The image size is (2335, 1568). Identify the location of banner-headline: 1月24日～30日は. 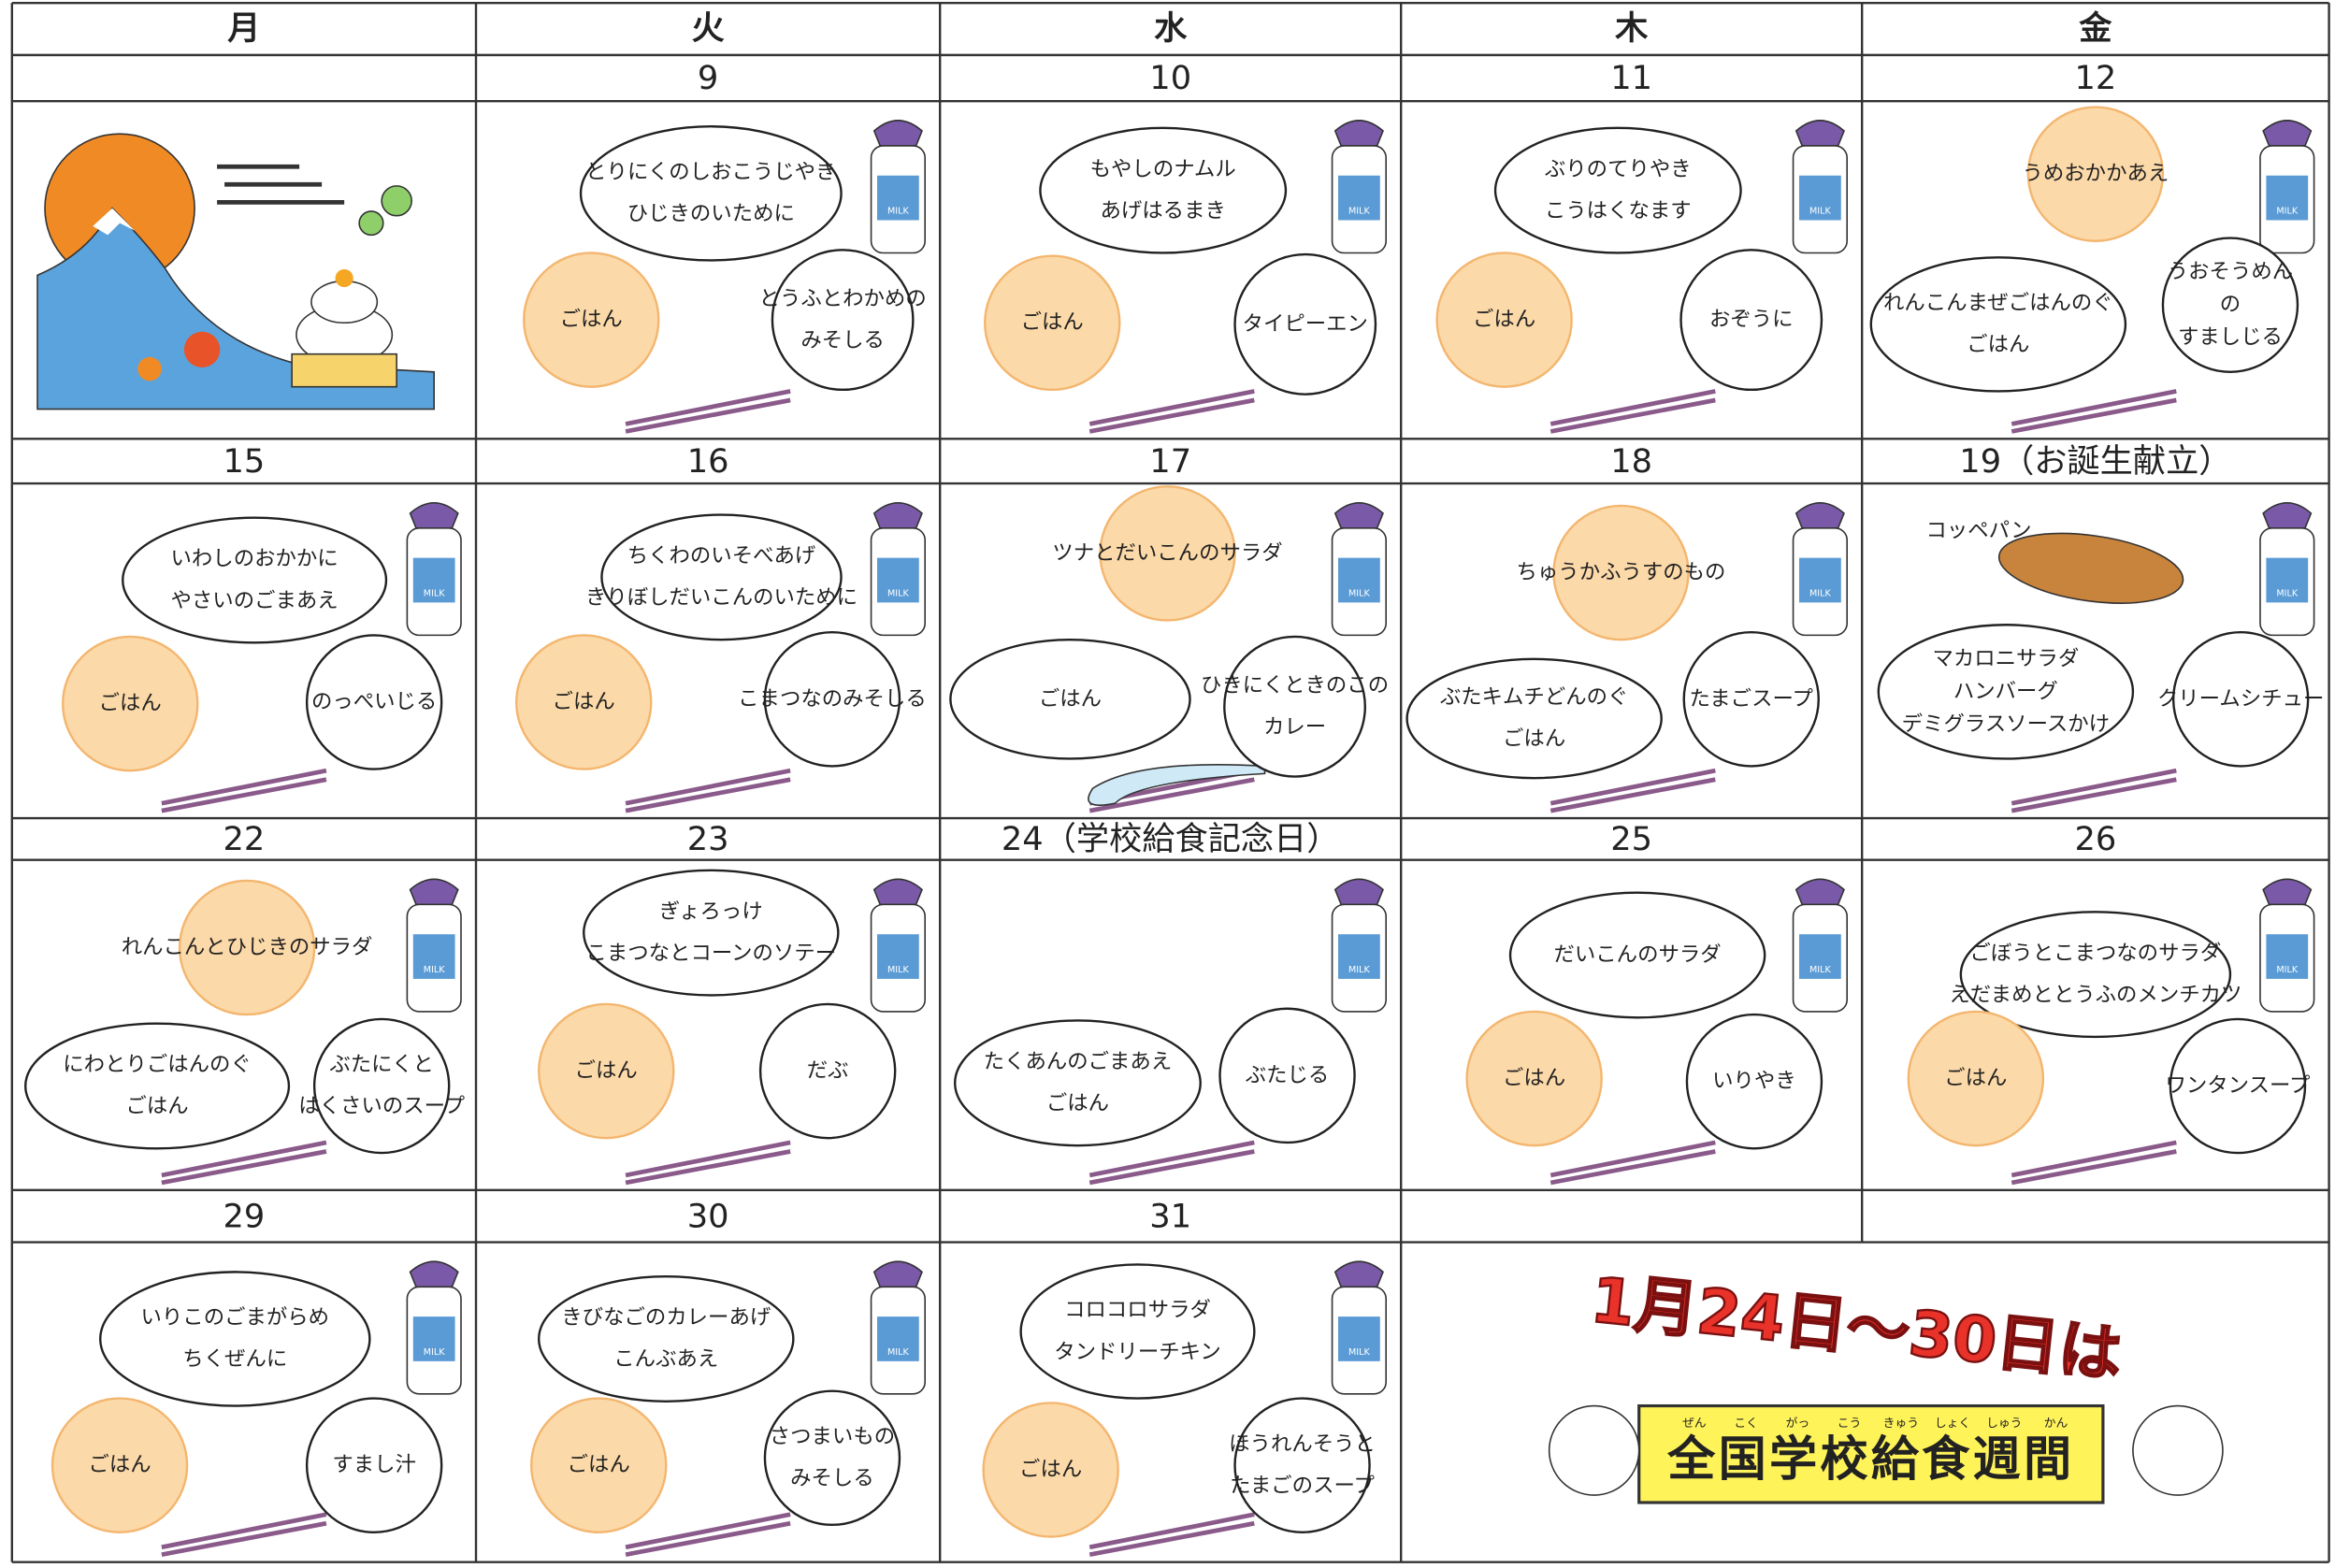
(1857, 1327).